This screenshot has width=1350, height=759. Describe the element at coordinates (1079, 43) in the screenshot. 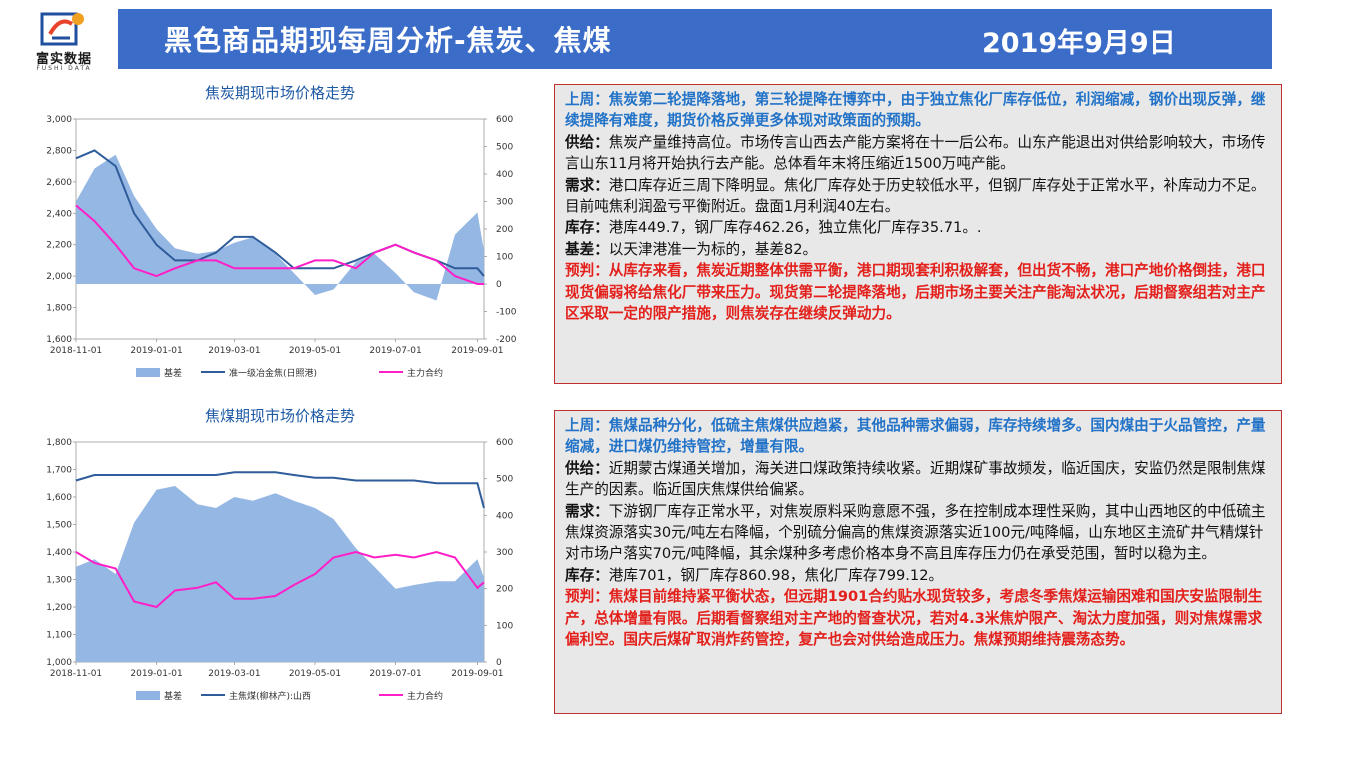

I see `report-date: 2019年9月9日` at that location.